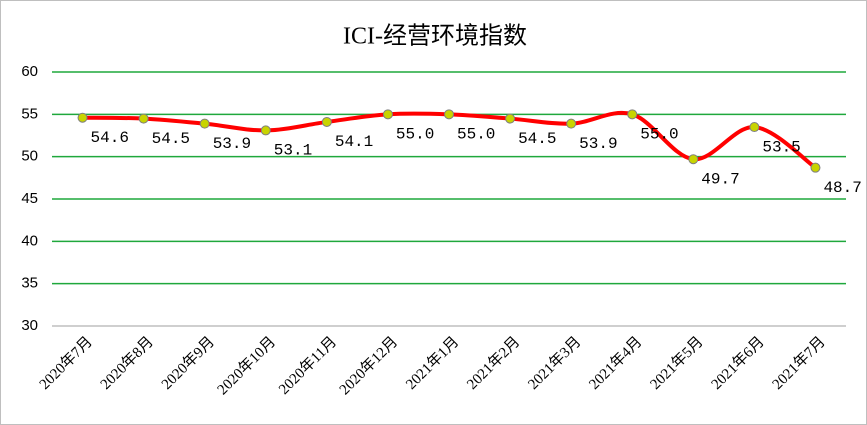 Image resolution: width=867 pixels, height=425 pixels. I want to click on y-tick-label: 55, so click(29, 113).